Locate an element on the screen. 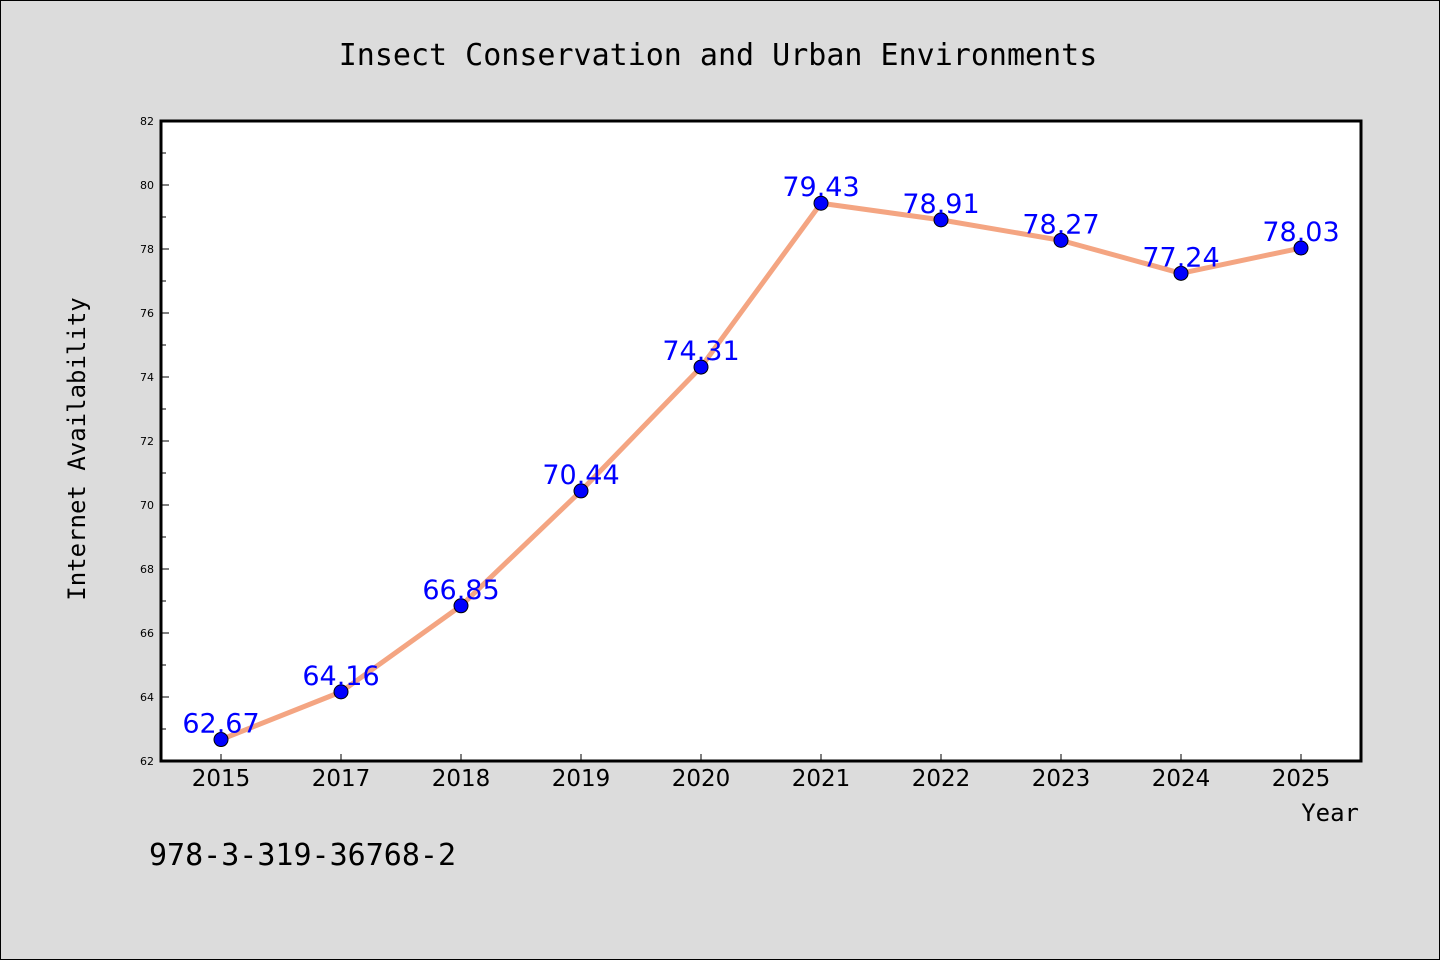 This screenshot has width=1440, height=960. x-tick-label: 2017 is located at coordinates (341, 779).